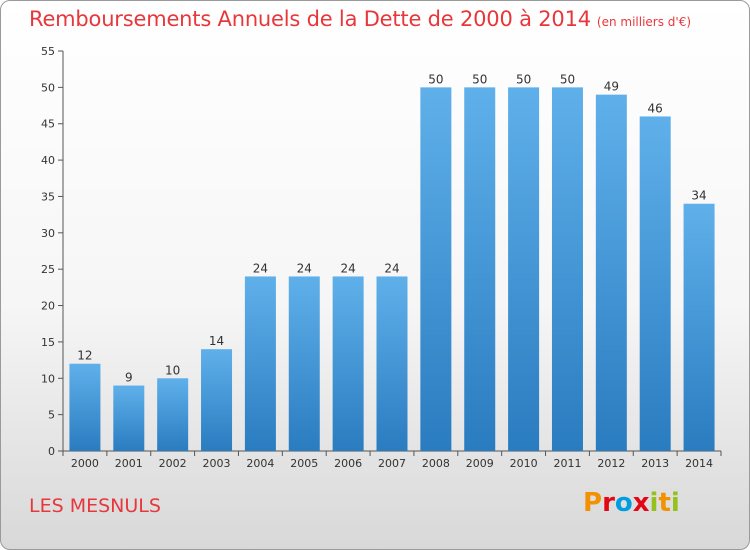 The image size is (750, 550). What do you see at coordinates (48, 269) in the screenshot?
I see `y-tick-label: 25` at bounding box center [48, 269].